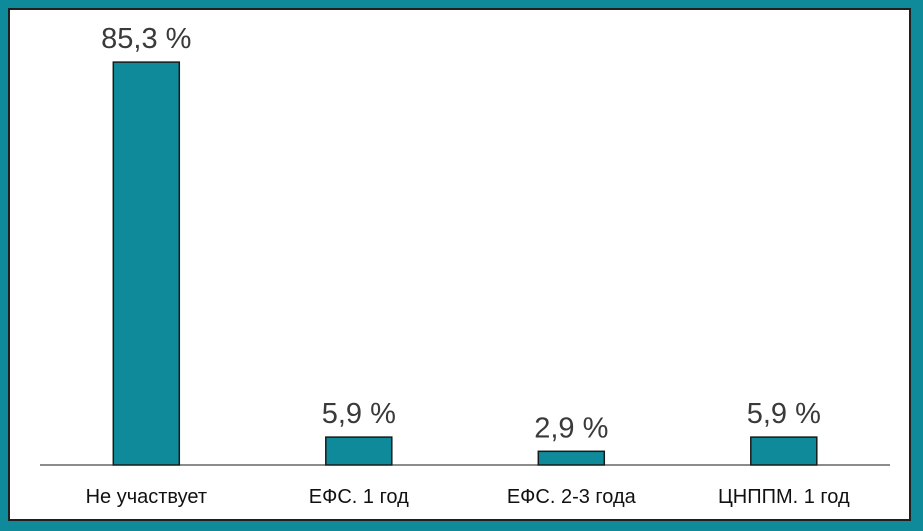 This screenshot has height=531, width=923. What do you see at coordinates (146, 39) in the screenshot?
I see `value-label-0: 85,3 %` at bounding box center [146, 39].